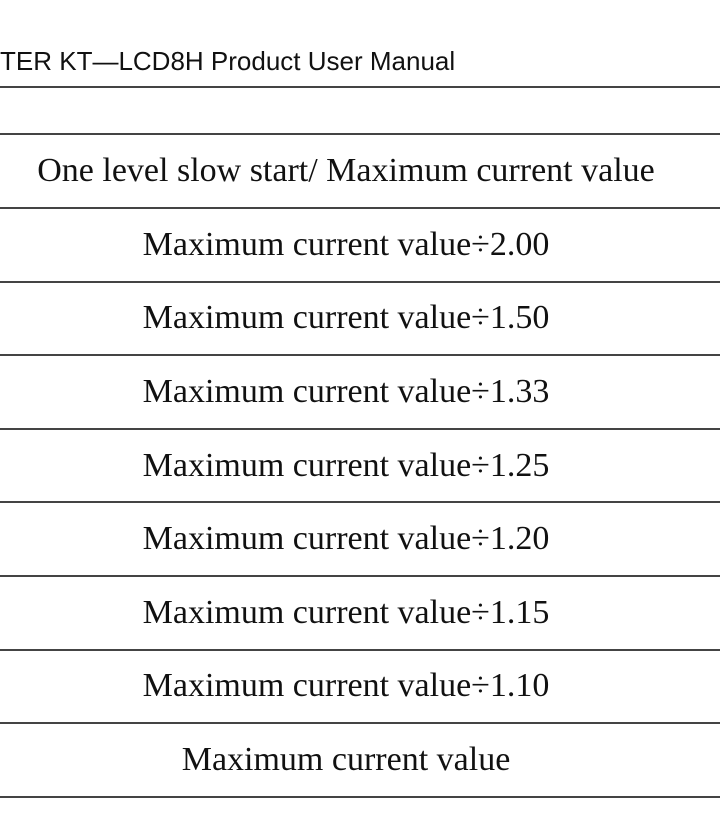 This screenshot has width=720, height=816. I want to click on header-rule, so click(360, 87).